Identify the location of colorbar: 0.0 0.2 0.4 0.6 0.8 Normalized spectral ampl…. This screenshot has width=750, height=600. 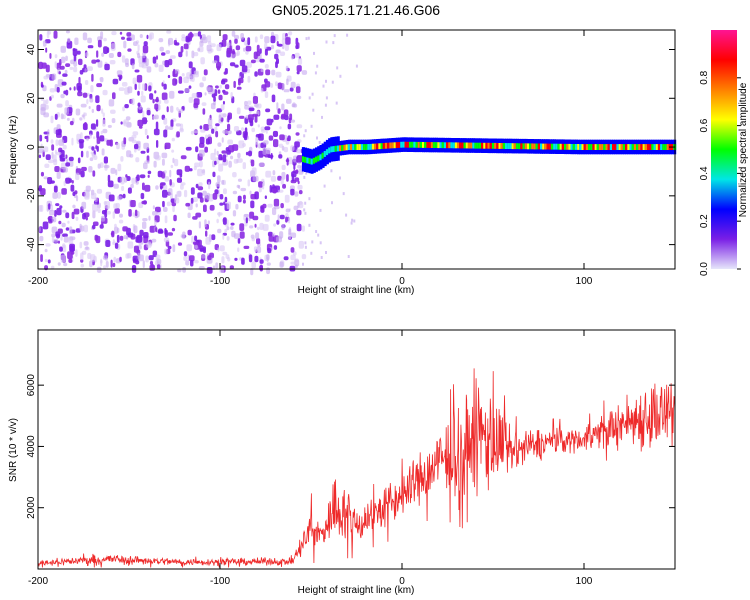
(724, 153).